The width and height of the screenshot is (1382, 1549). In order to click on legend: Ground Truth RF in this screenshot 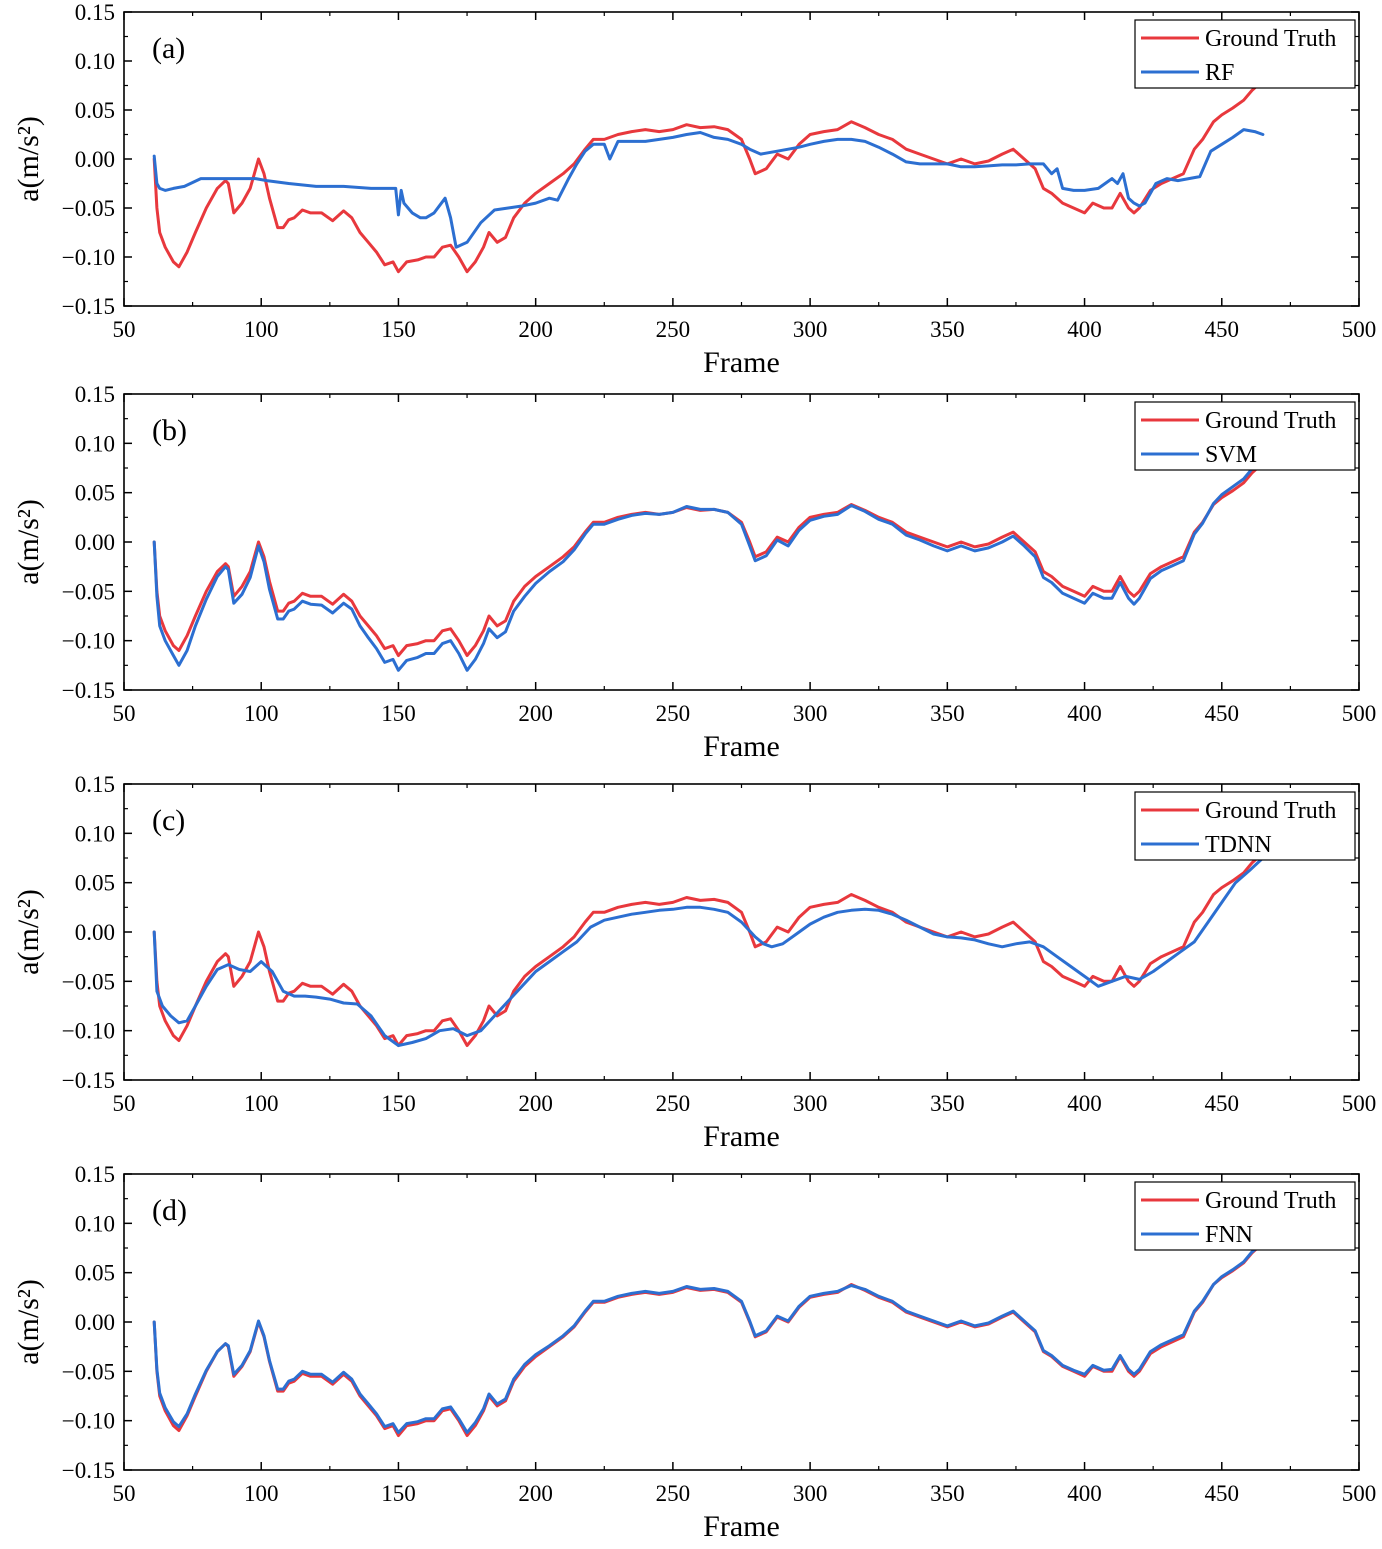, I will do `click(1245, 54)`.